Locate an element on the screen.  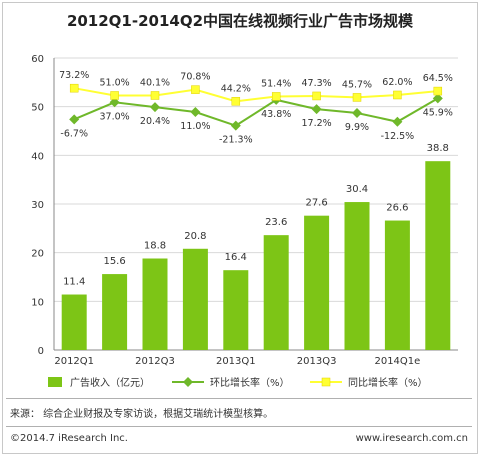
y-tick-label: 30 is located at coordinates (37, 205).